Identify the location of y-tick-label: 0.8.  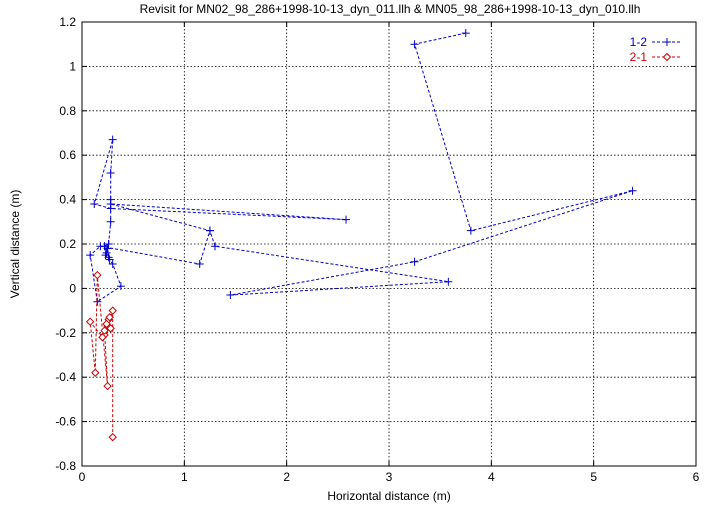
(67, 111).